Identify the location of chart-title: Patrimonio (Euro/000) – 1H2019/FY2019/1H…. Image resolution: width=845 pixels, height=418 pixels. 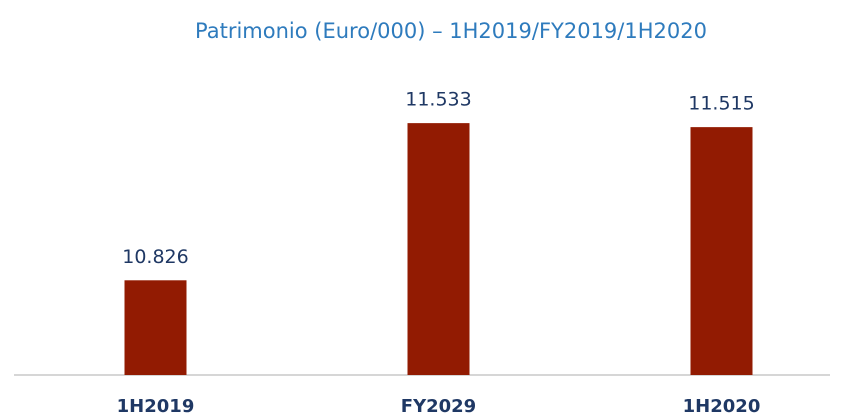
(451, 31).